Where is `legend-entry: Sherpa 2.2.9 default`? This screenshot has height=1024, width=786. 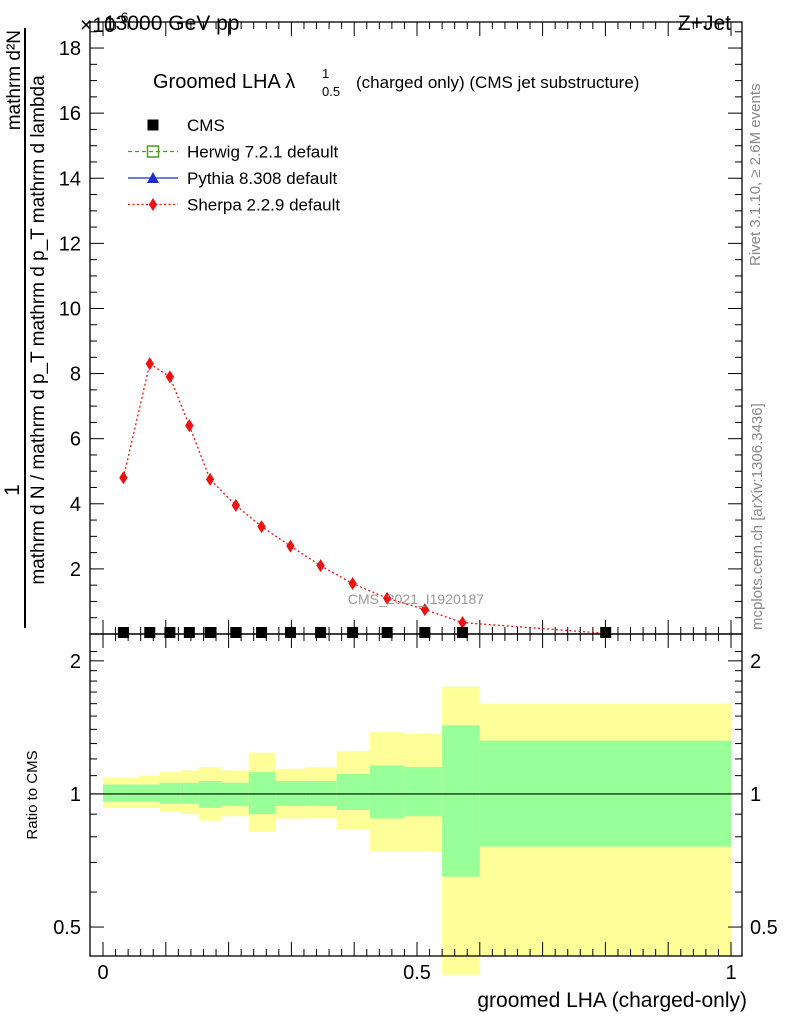 legend-entry: Sherpa 2.2.9 default is located at coordinates (234, 205).